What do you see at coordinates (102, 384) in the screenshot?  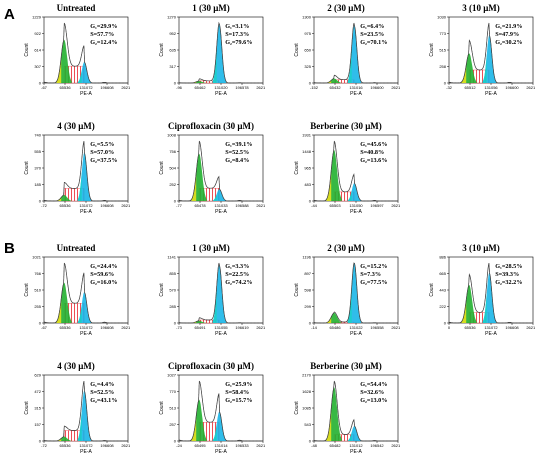 I see `phase-percentage-label: G₁=4.4%` at bounding box center [102, 384].